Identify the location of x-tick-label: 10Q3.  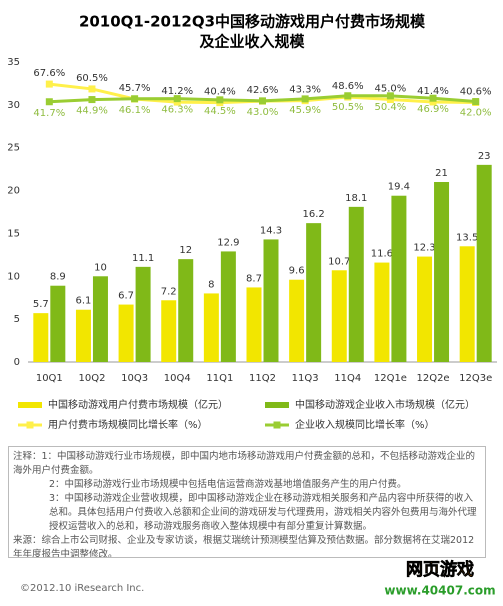
(134, 378).